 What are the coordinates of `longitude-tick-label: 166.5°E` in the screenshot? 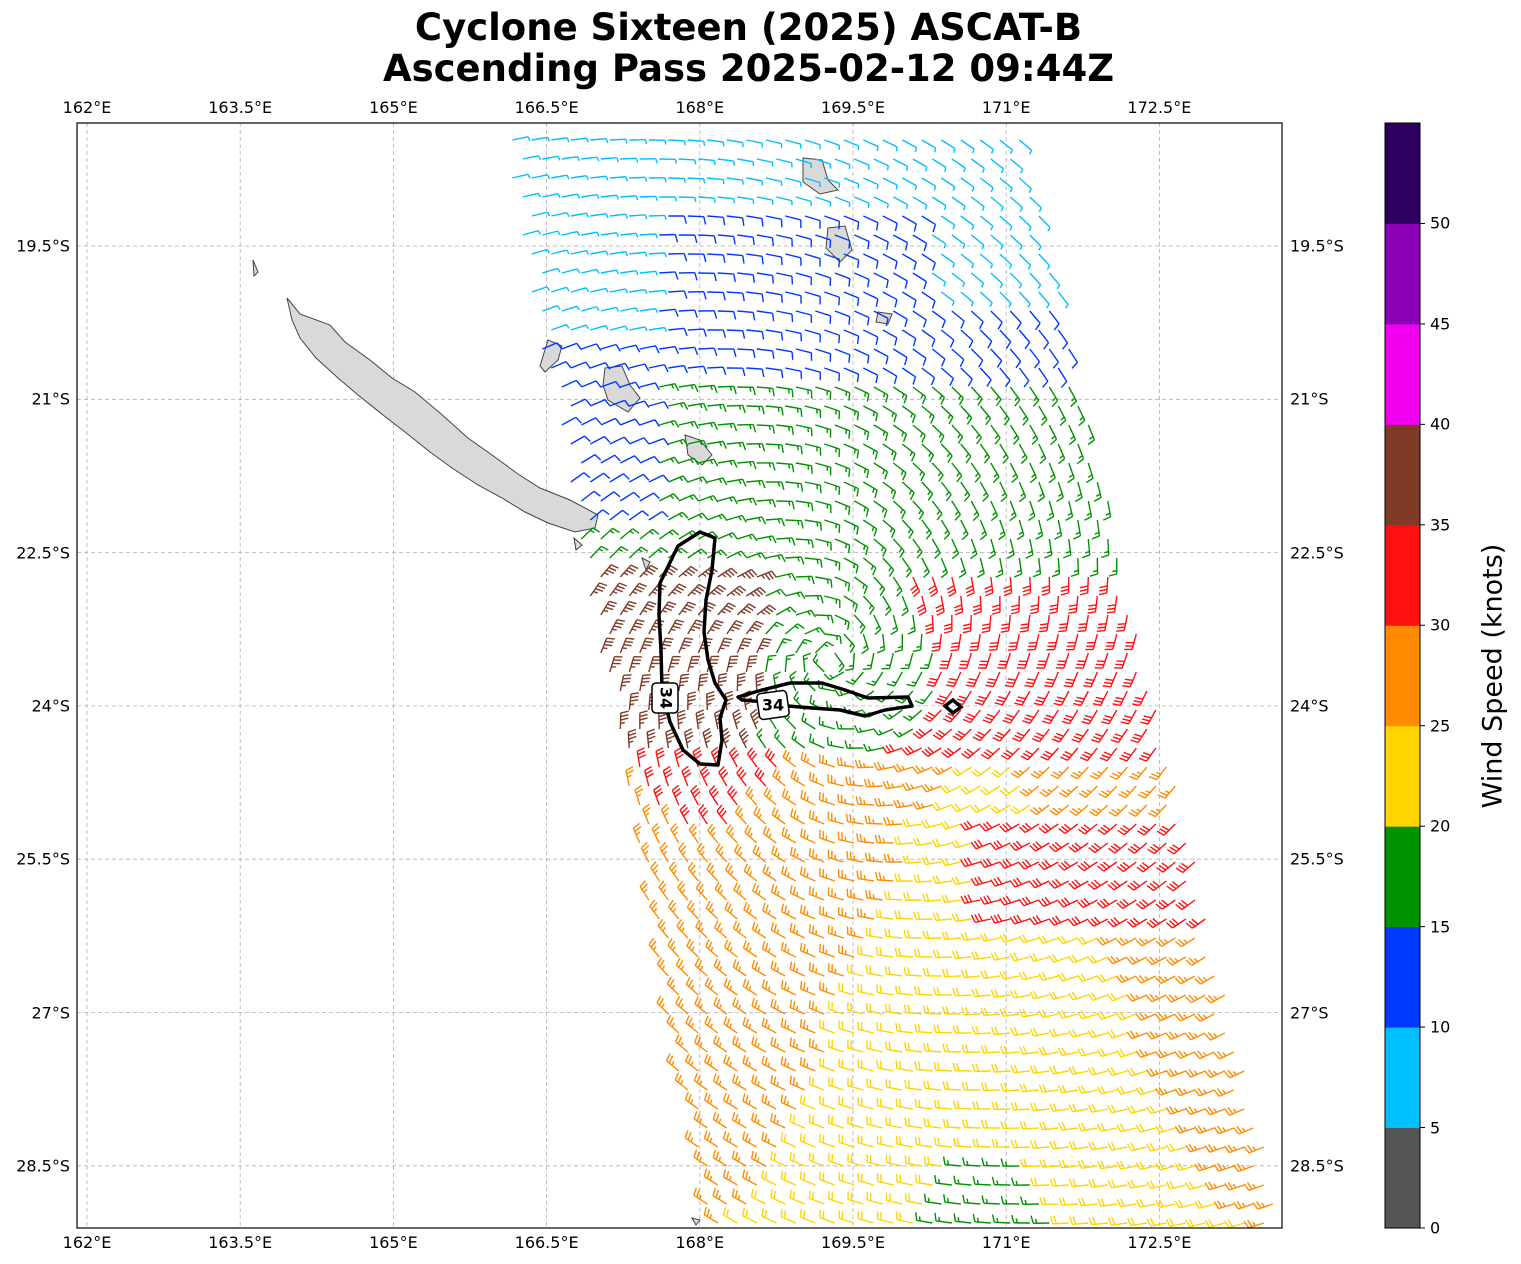 It's located at (546, 1242).